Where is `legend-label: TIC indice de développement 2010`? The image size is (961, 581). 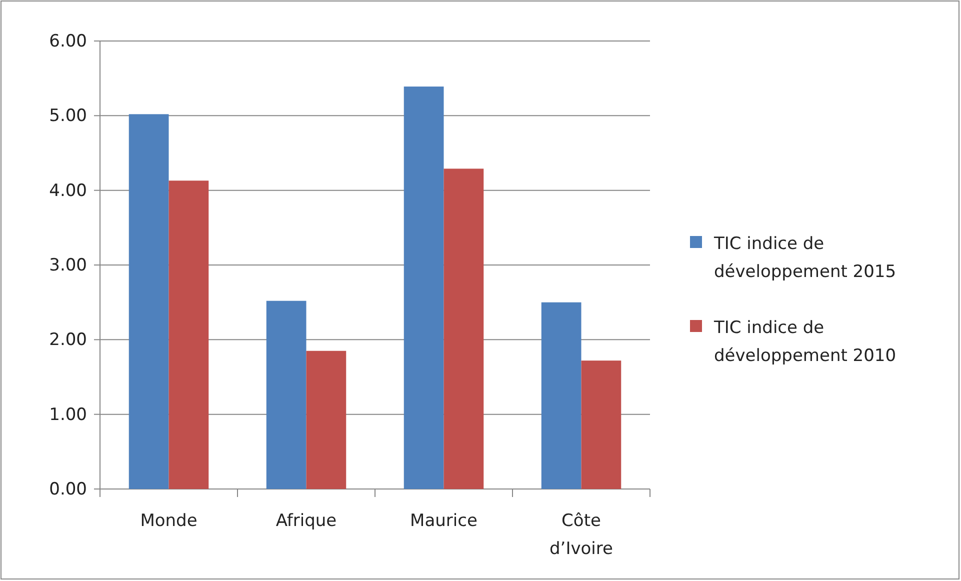
legend-label: TIC indice de développement 2010 is located at coordinates (804, 342).